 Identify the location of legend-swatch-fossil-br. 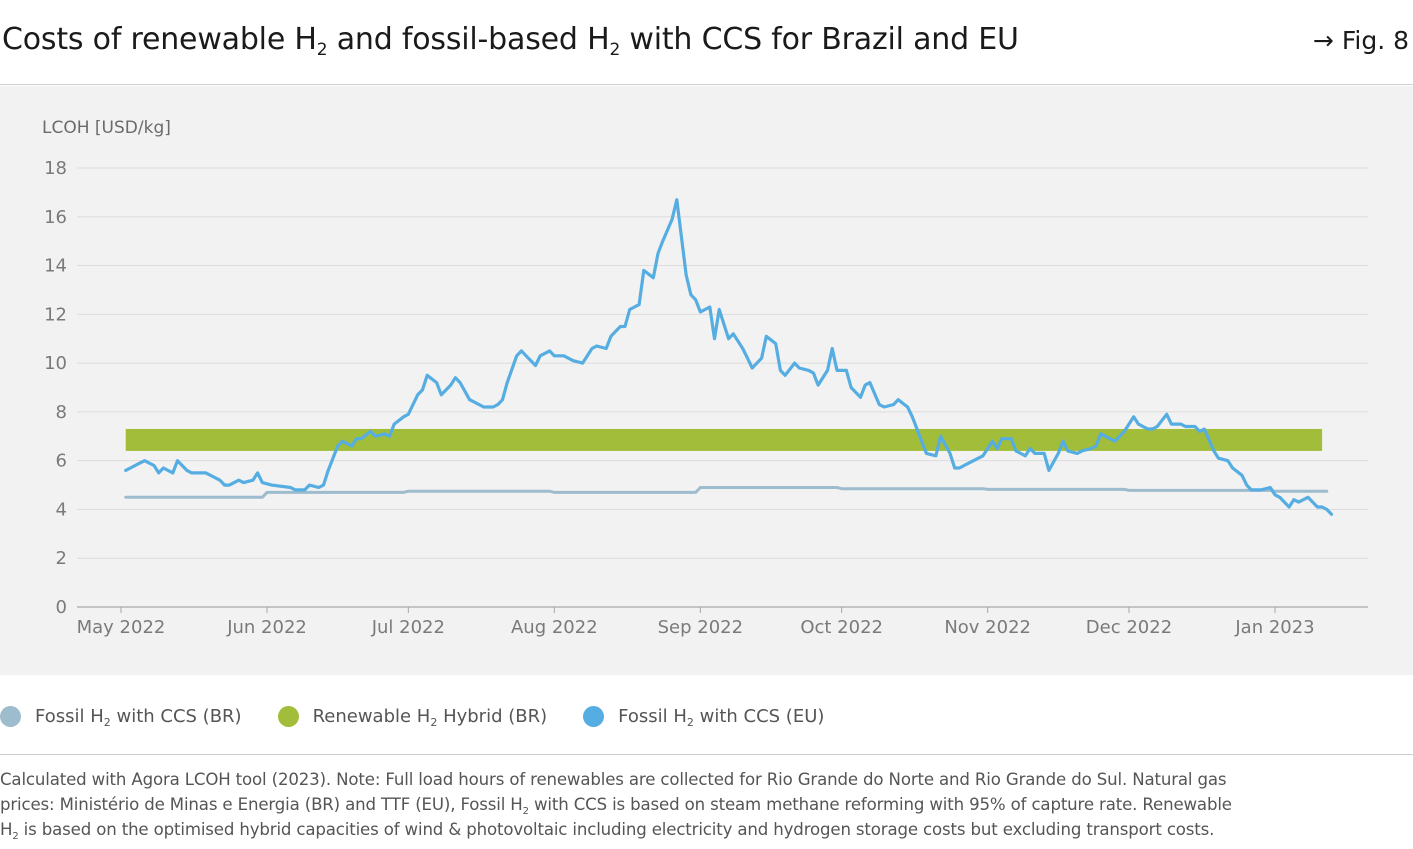
(10, 716).